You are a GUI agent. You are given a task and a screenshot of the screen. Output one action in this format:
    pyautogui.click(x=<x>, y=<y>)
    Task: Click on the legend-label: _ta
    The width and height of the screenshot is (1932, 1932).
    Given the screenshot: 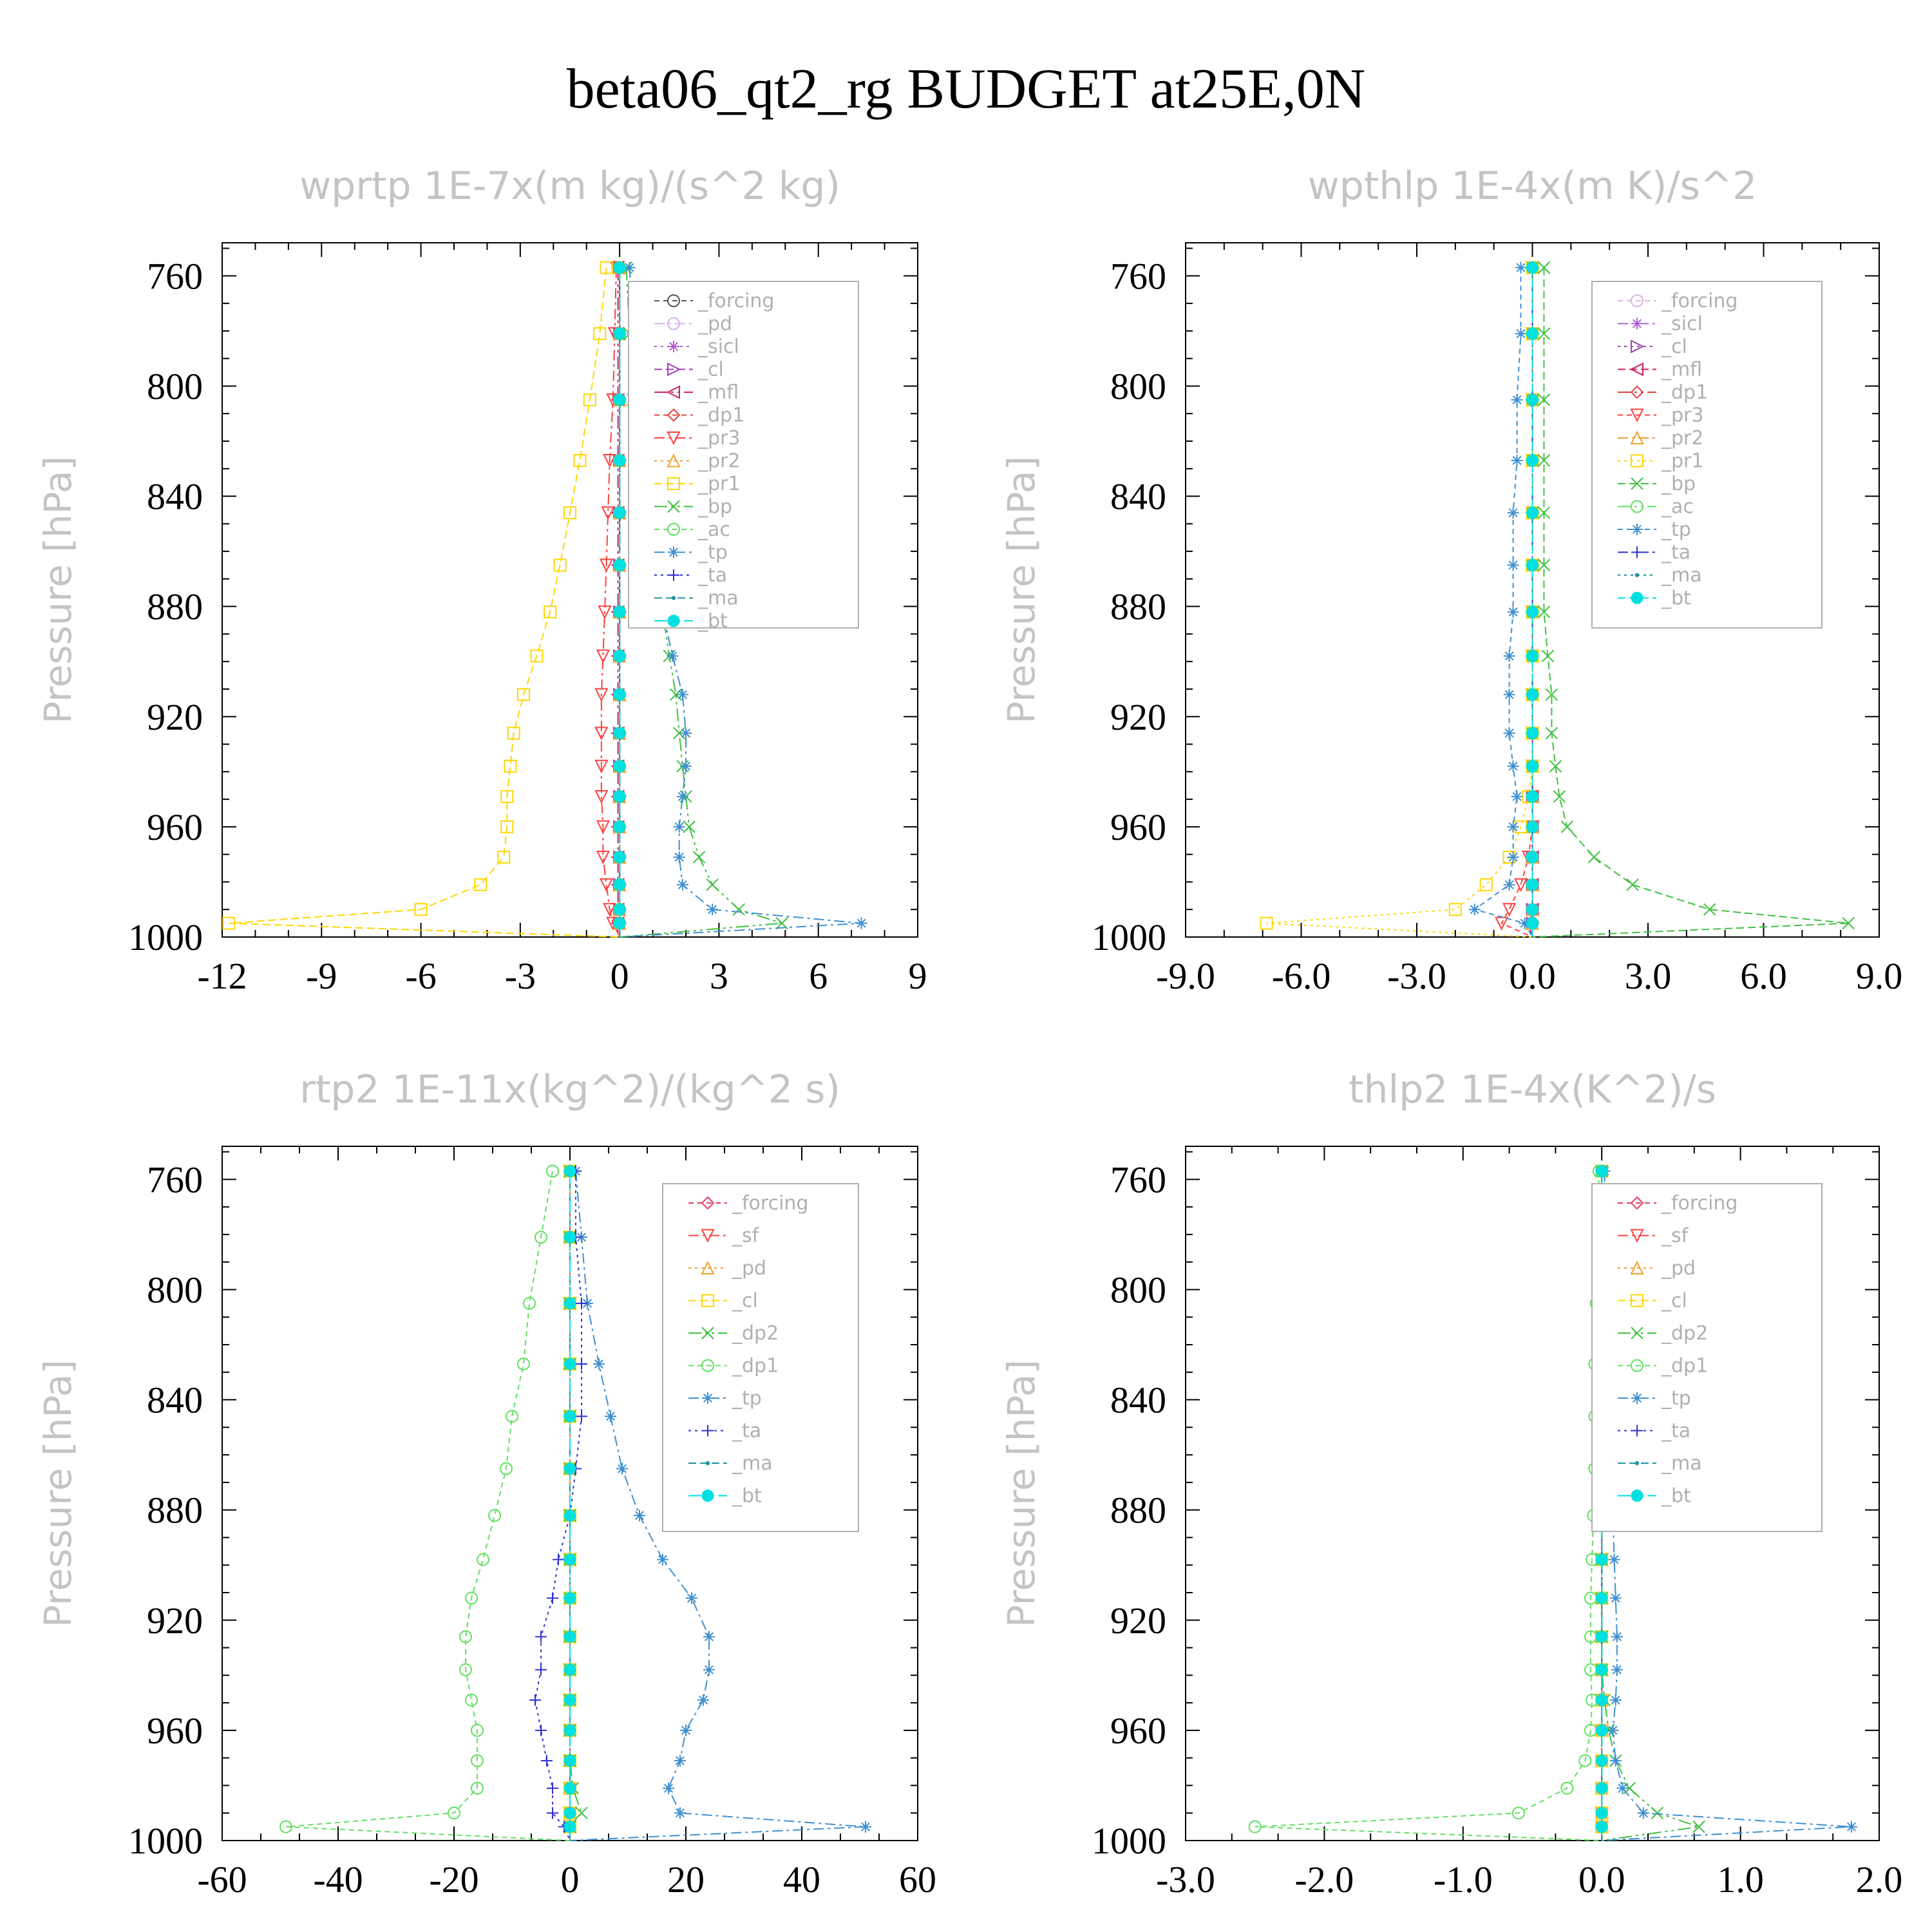 What is the action you would take?
    pyautogui.click(x=747, y=1432)
    